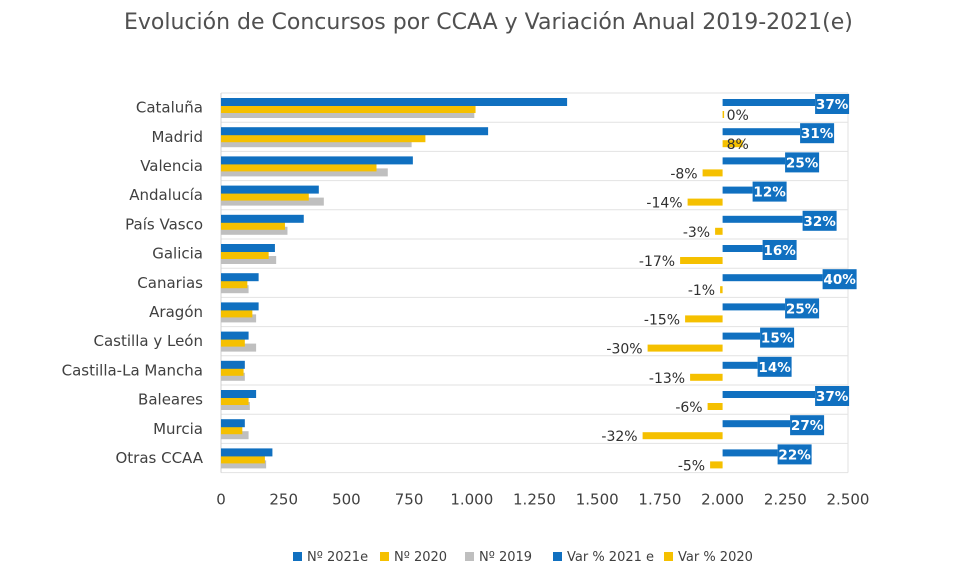 This screenshot has width=968, height=576. What do you see at coordinates (148, 341) in the screenshot?
I see `category-label: Castilla y León` at bounding box center [148, 341].